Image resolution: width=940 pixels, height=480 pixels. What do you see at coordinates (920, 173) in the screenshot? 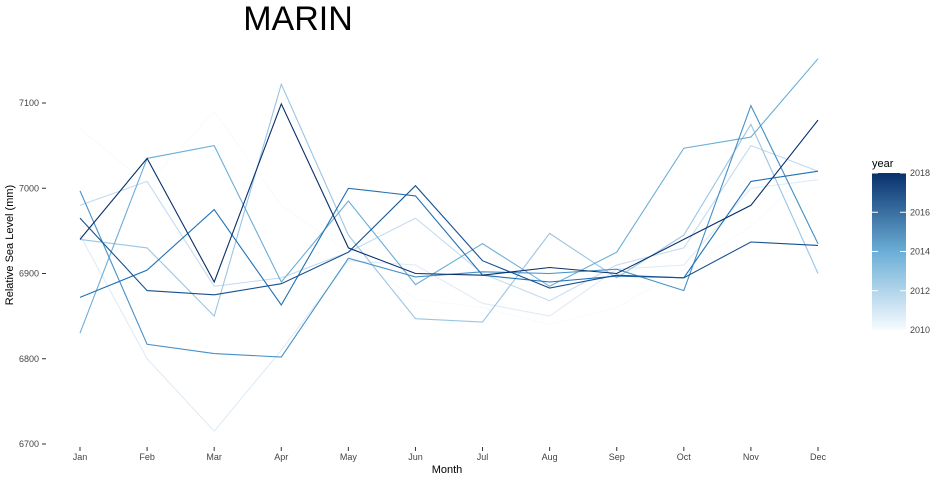
I see `legend-tick-label: 2018` at bounding box center [920, 173].